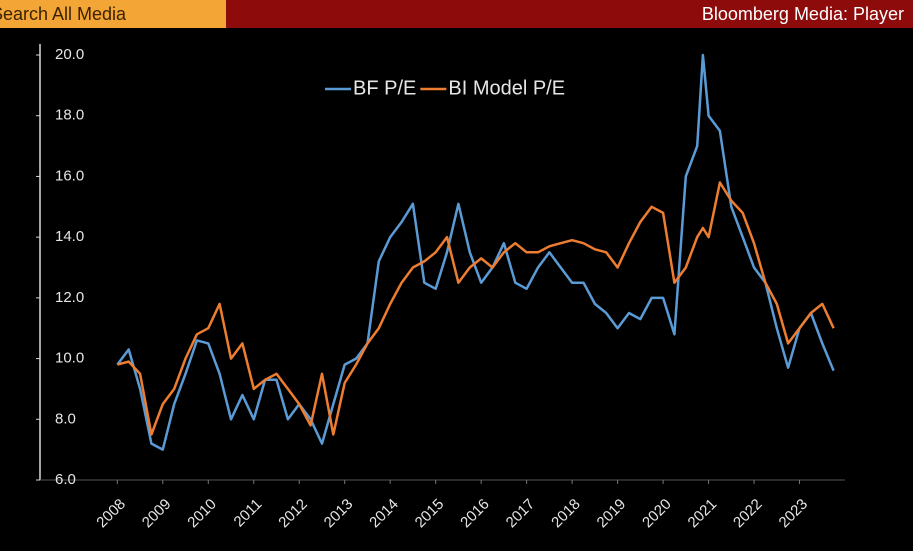 The height and width of the screenshot is (551, 913). I want to click on legend-label: BI Model P/E, so click(506, 88).